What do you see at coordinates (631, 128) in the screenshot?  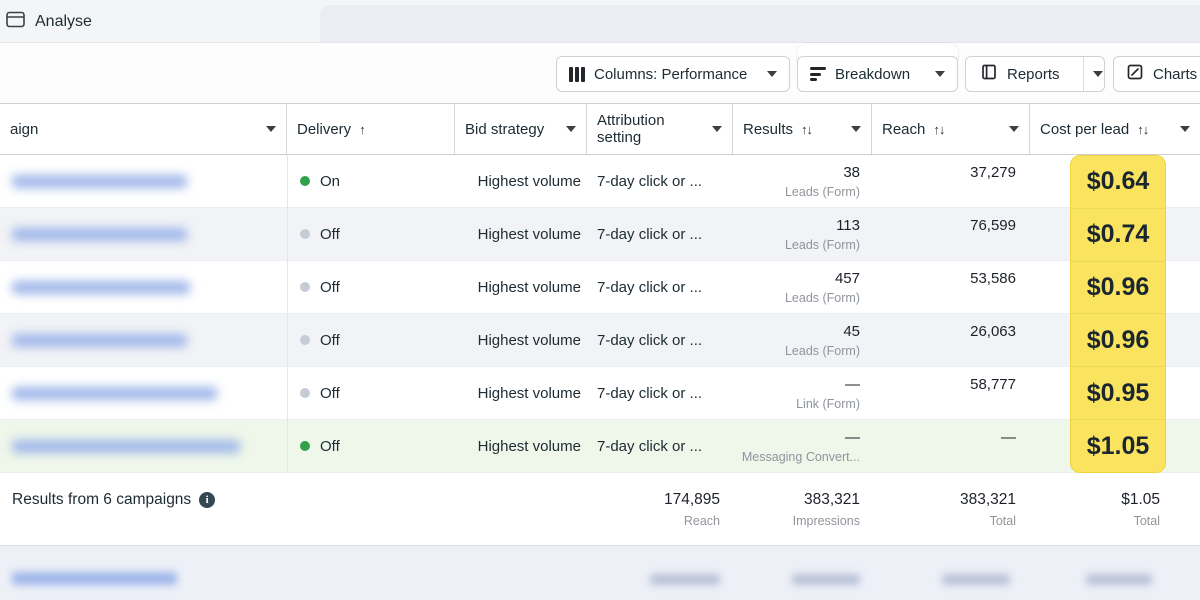 I see `attribution-header-label: Attribution setting` at bounding box center [631, 128].